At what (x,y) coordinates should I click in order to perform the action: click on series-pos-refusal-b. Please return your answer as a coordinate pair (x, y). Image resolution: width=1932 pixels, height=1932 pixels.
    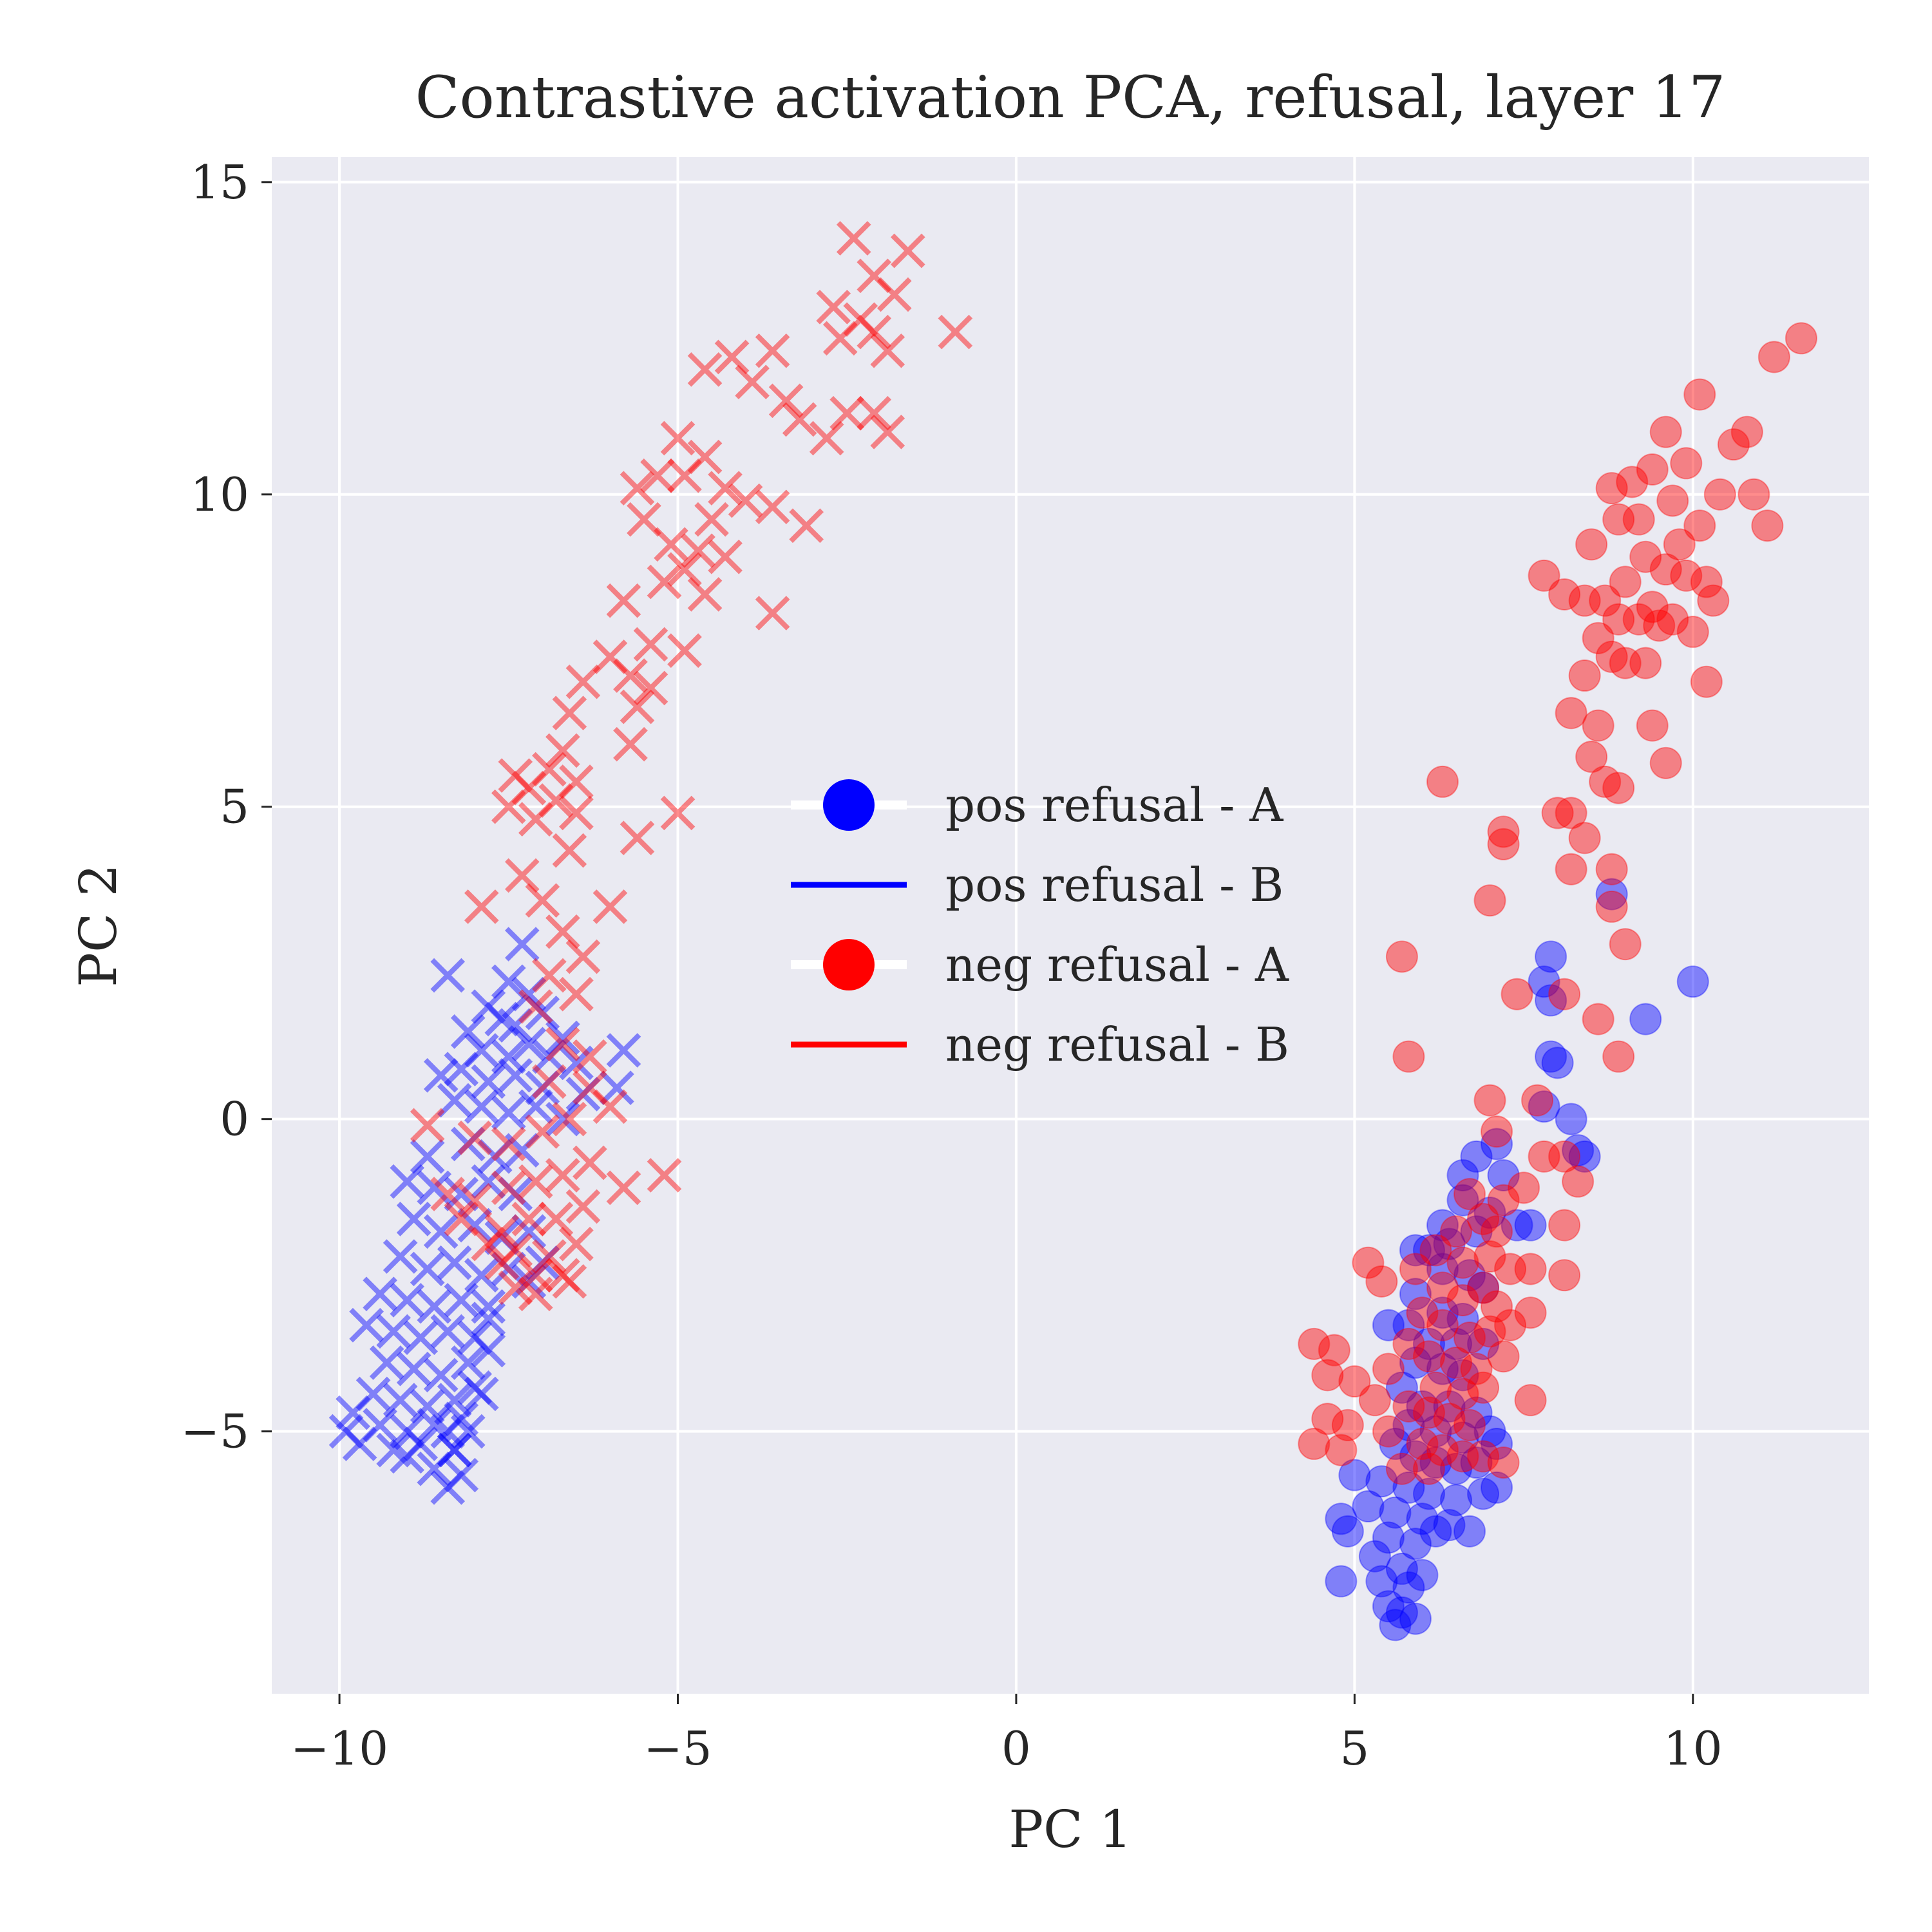
    Looking at the image, I should click on (484, 1216).